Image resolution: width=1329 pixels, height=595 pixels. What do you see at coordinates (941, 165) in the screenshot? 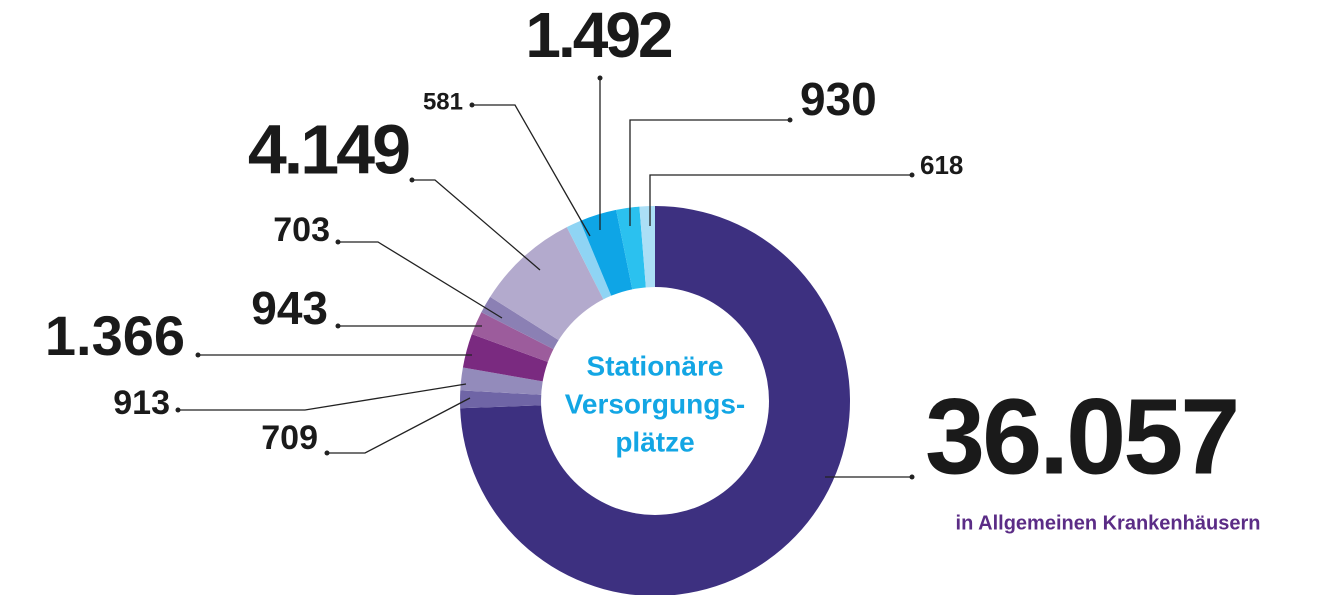
I see `value-label: 618` at bounding box center [941, 165].